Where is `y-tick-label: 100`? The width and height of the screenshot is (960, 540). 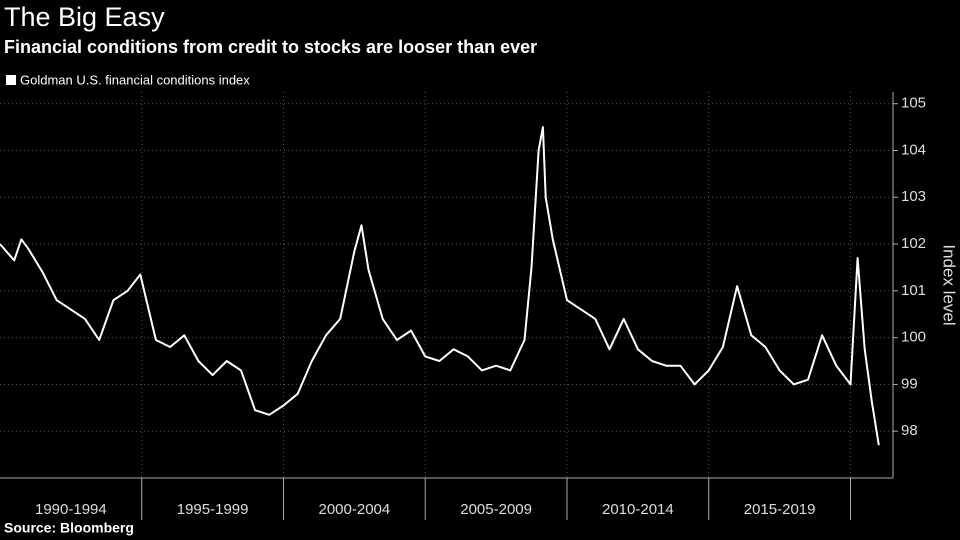
y-tick-label: 100 is located at coordinates (913, 337).